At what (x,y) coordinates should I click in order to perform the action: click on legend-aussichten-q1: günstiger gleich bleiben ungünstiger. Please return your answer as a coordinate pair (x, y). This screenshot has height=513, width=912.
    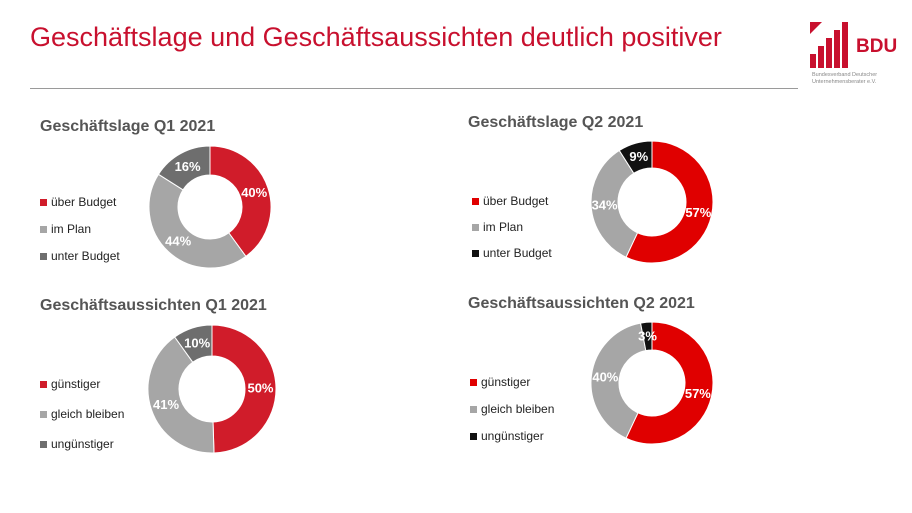
    Looking at the image, I should click on (82, 414).